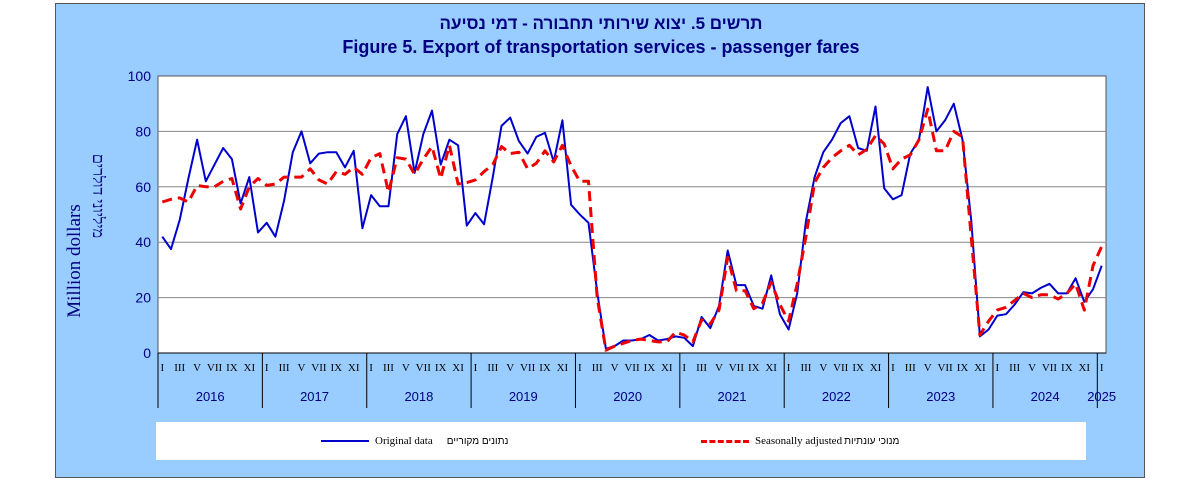 The image size is (1200, 480). Describe the element at coordinates (1045, 396) in the screenshot. I see `year-label: 2024` at that location.